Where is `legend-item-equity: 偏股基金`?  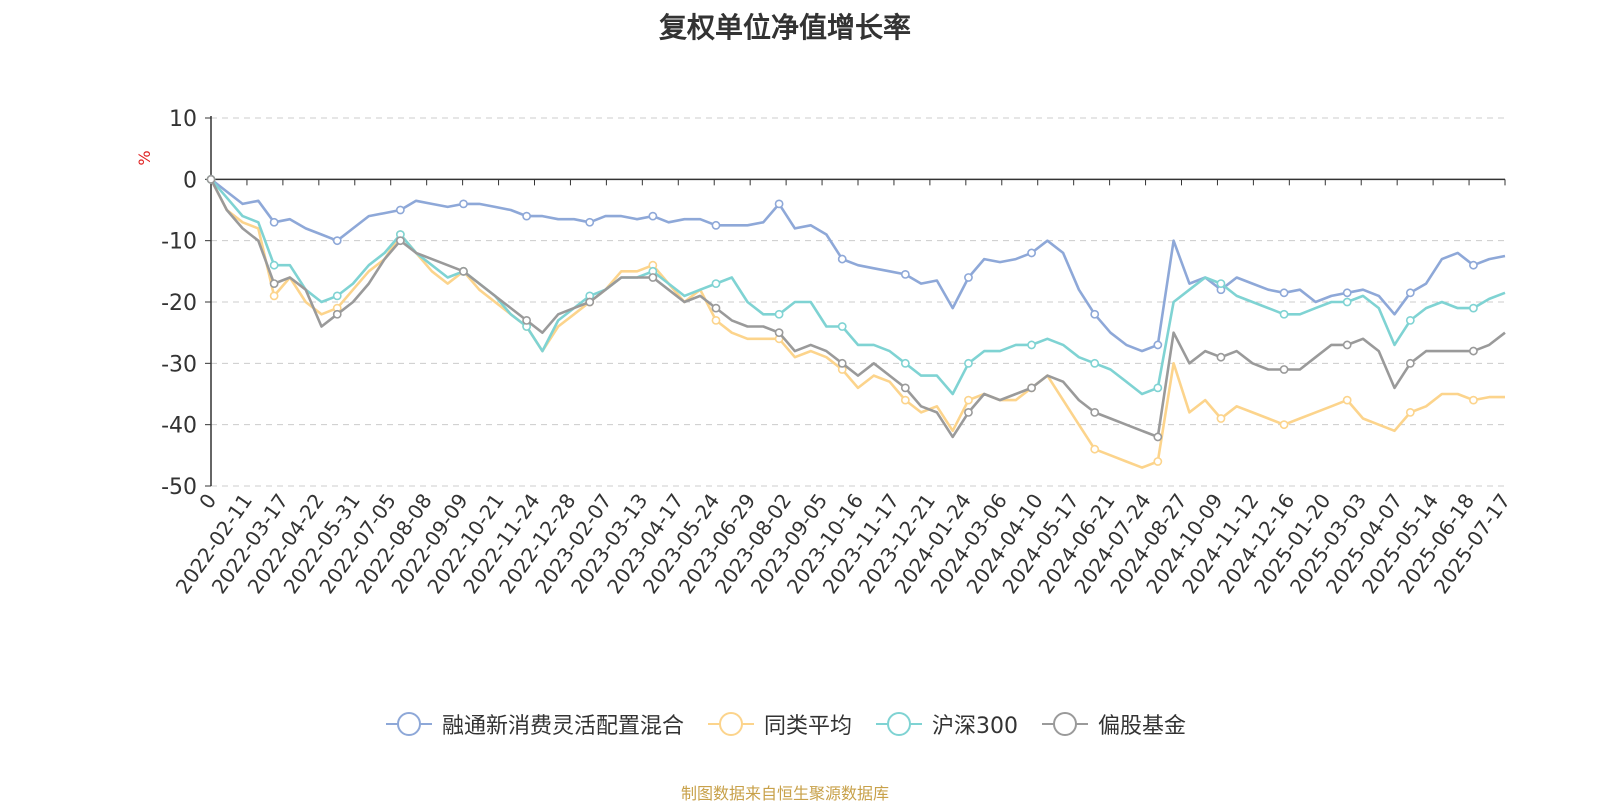 legend-item-equity: 偏股基金 is located at coordinates (1113, 724).